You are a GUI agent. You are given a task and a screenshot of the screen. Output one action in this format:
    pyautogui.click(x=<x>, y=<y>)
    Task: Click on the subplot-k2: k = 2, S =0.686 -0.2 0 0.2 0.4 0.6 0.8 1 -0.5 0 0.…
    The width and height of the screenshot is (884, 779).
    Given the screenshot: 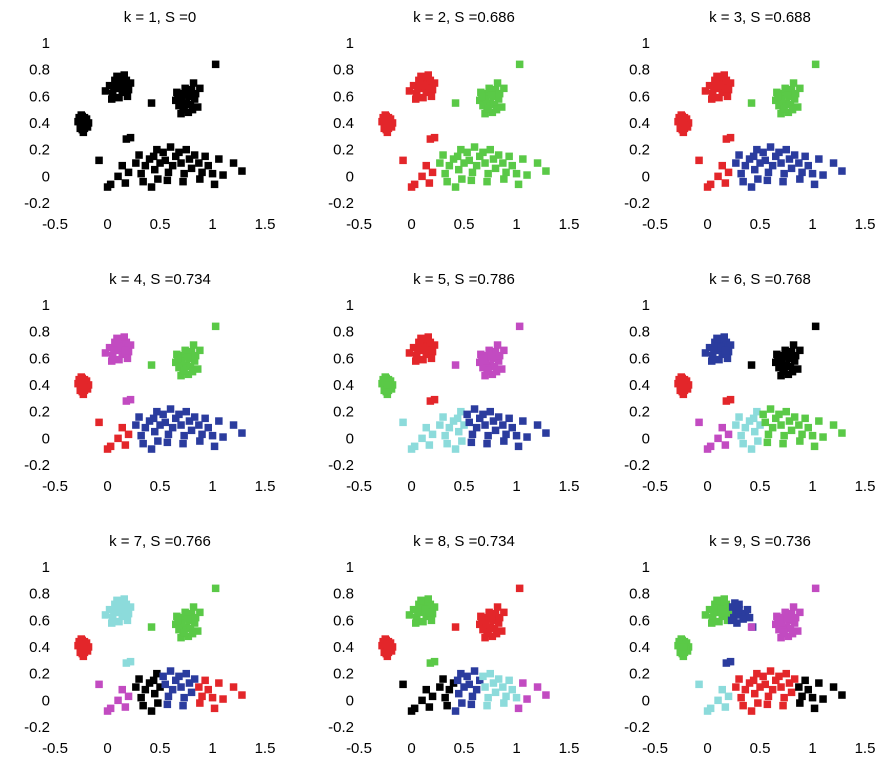 What is the action you would take?
    pyautogui.click(x=449, y=127)
    